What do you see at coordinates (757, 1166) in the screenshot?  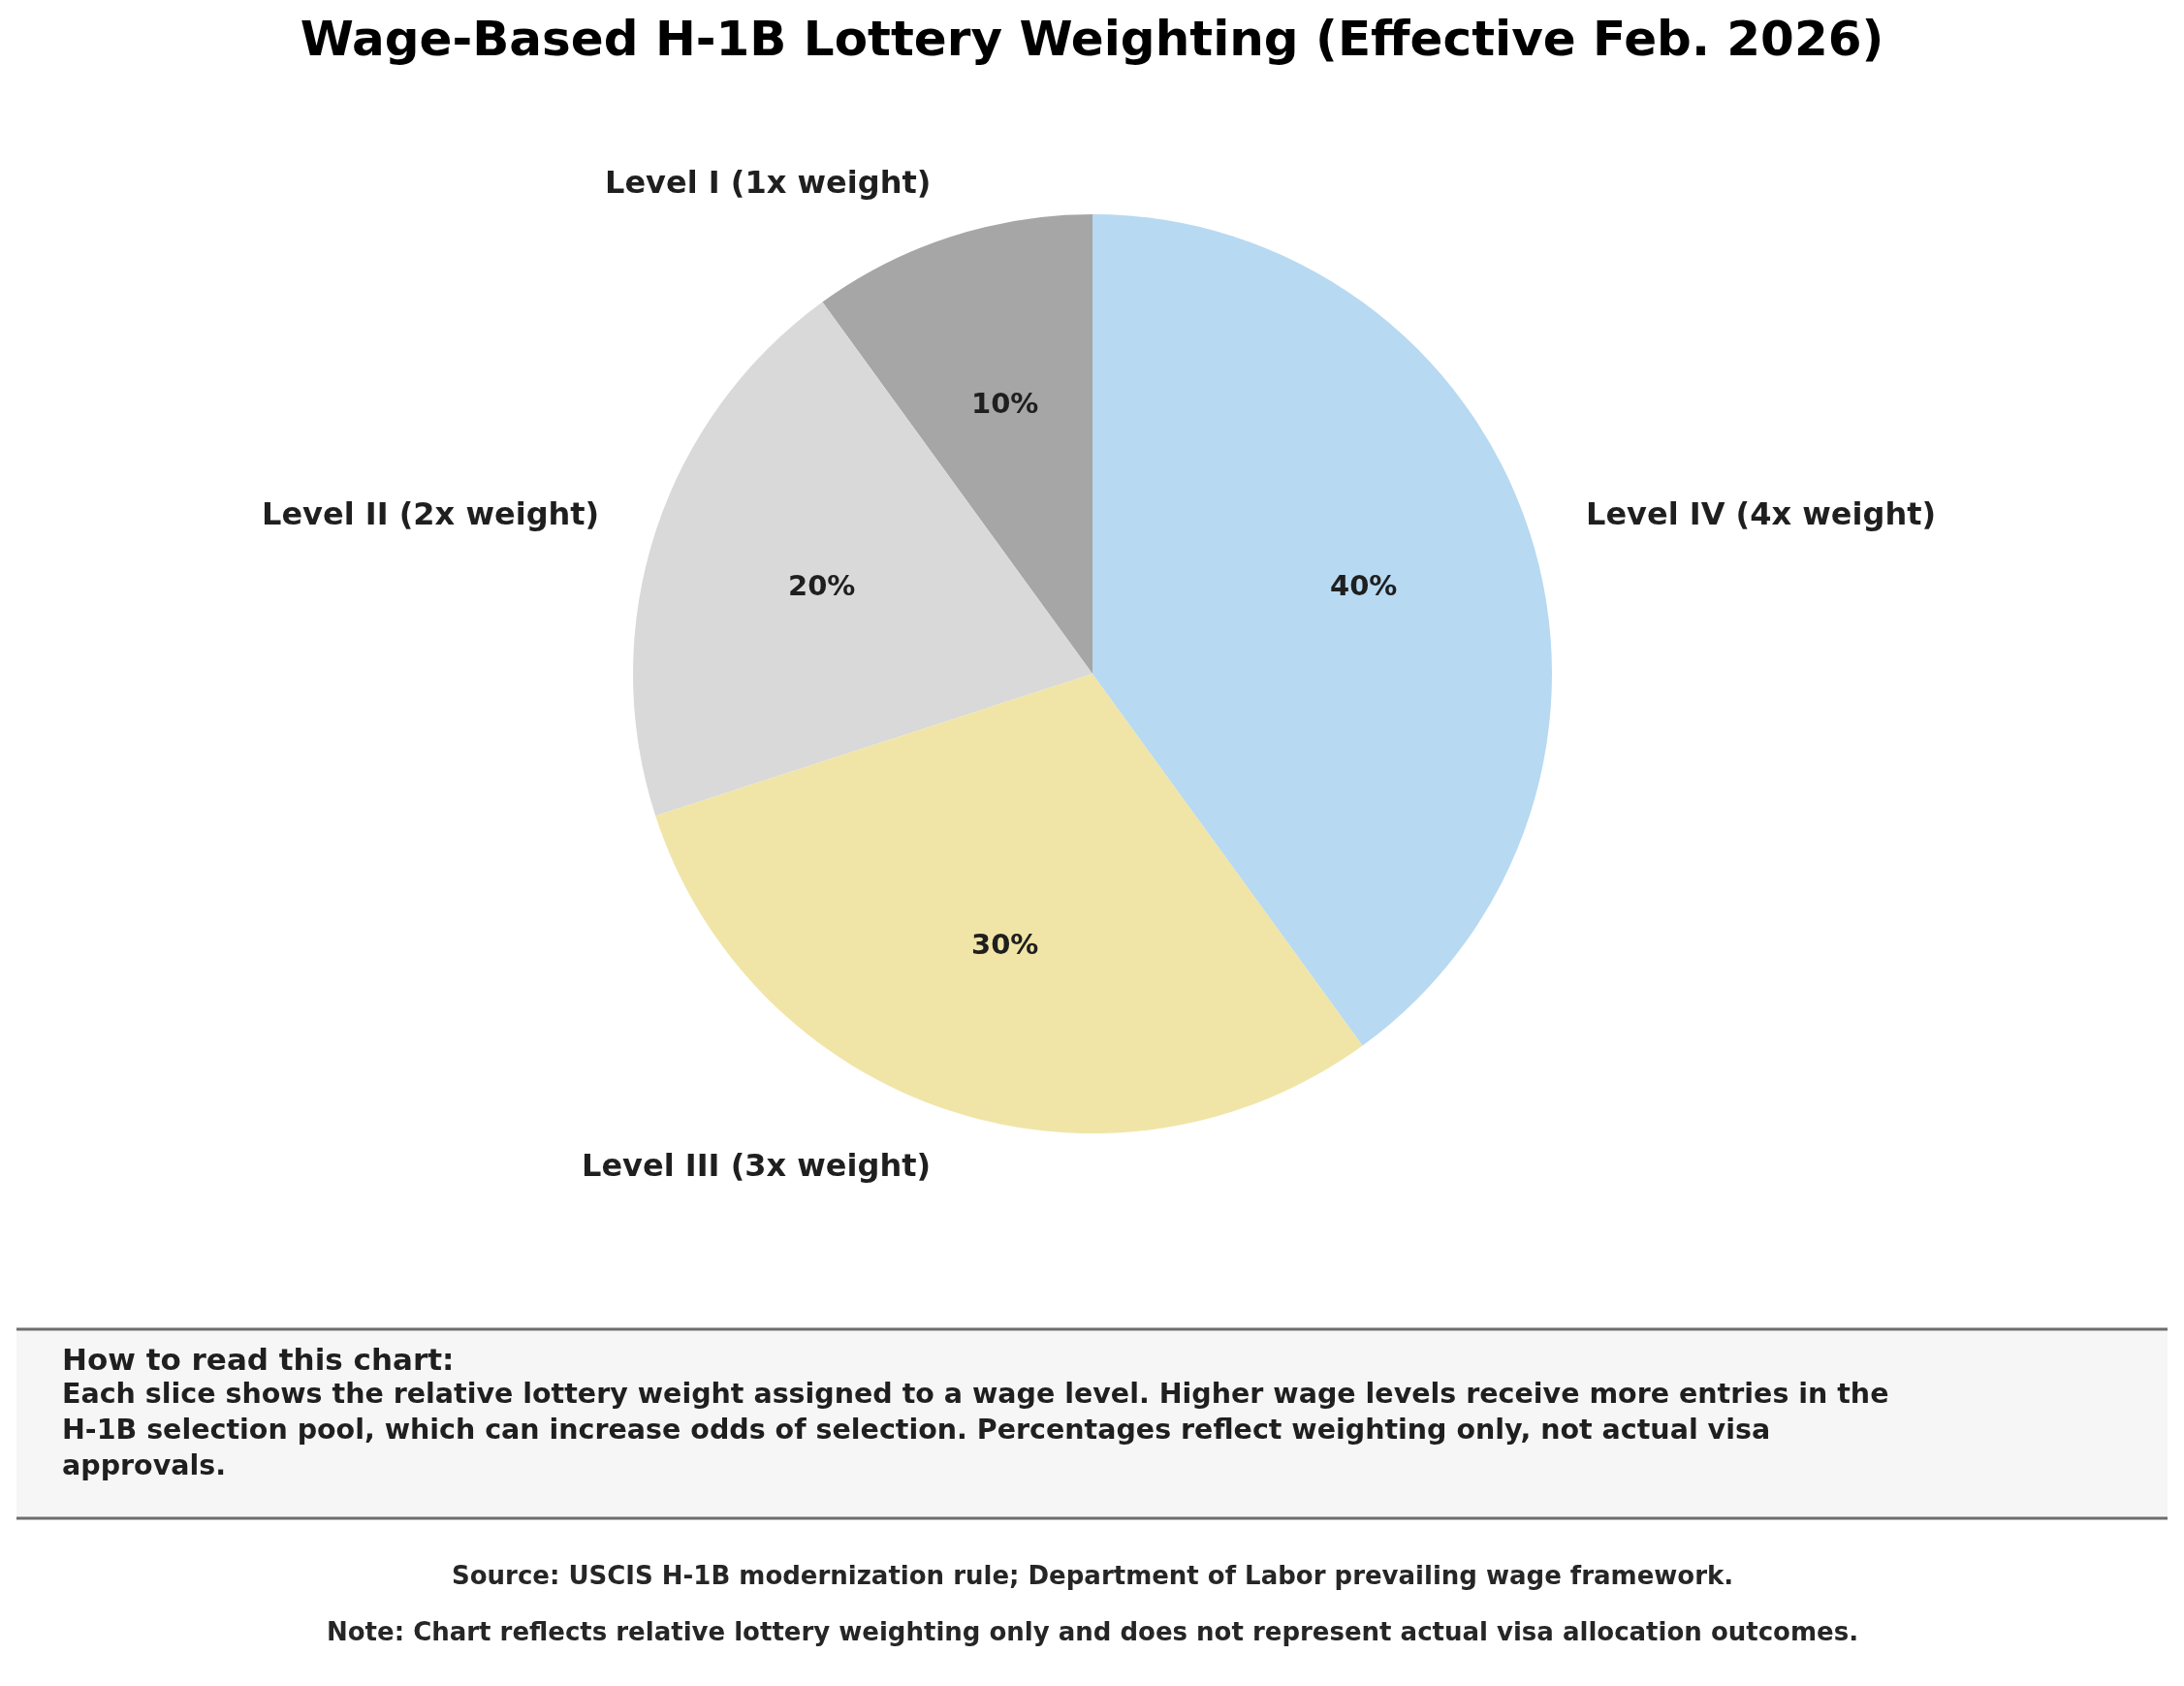 I see `slice-label: Level III (3x weight)` at bounding box center [757, 1166].